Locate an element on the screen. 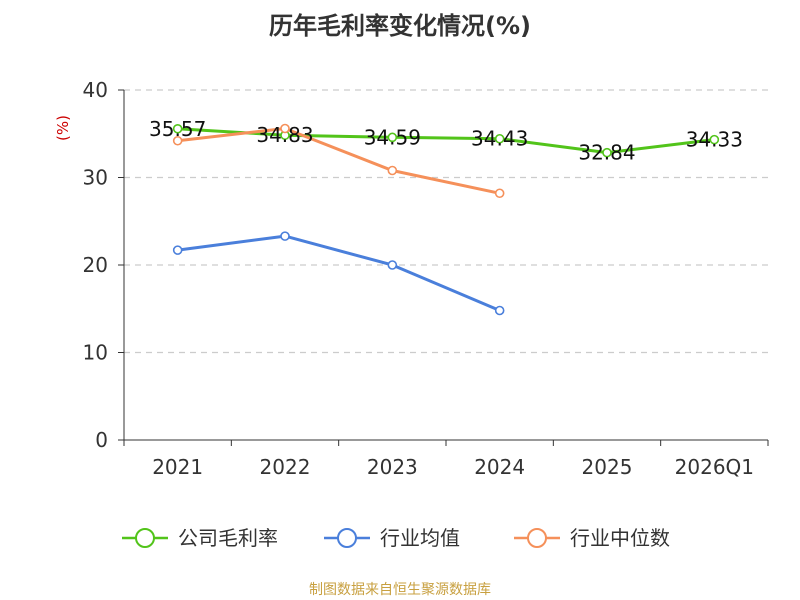 Image resolution: width=800 pixels, height=600 pixels. data-label: 34.43 is located at coordinates (499, 139).